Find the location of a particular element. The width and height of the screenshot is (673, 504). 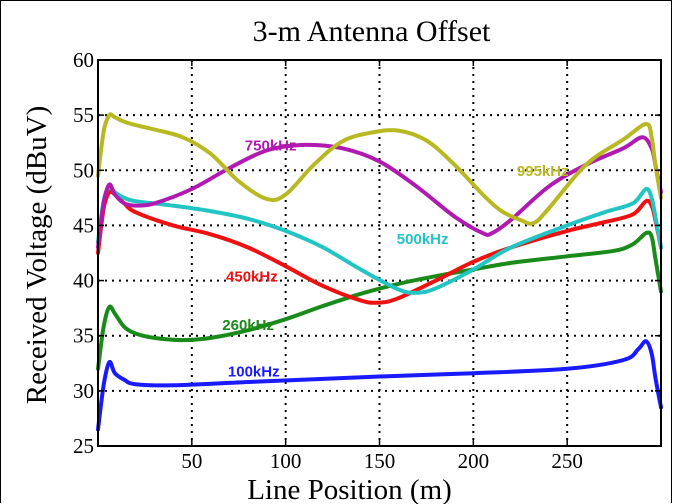

y-tick-label: 35 is located at coordinates (83, 336).